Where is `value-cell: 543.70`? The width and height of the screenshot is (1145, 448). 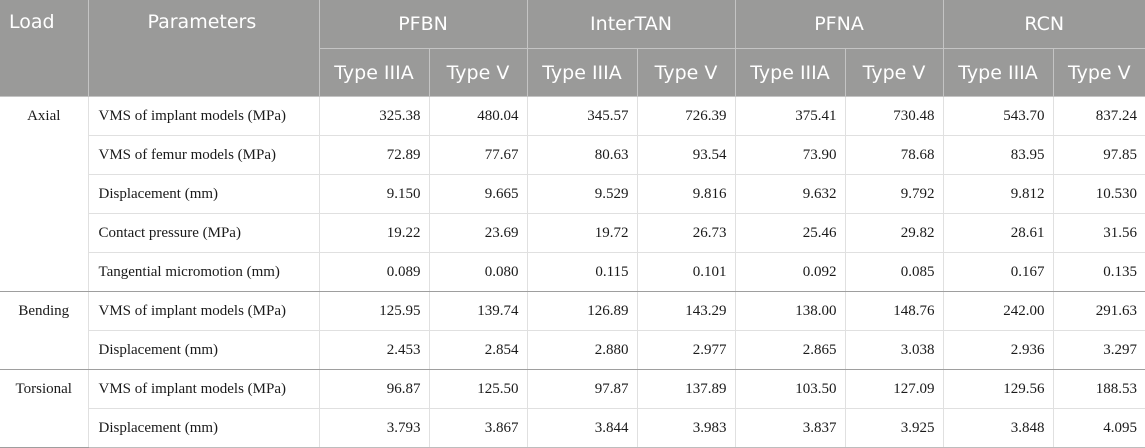
value-cell: 543.70 is located at coordinates (998, 116).